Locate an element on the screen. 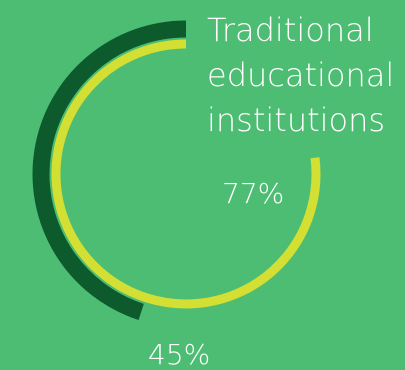  inner-ring-value-label: 77% is located at coordinates (253, 193).